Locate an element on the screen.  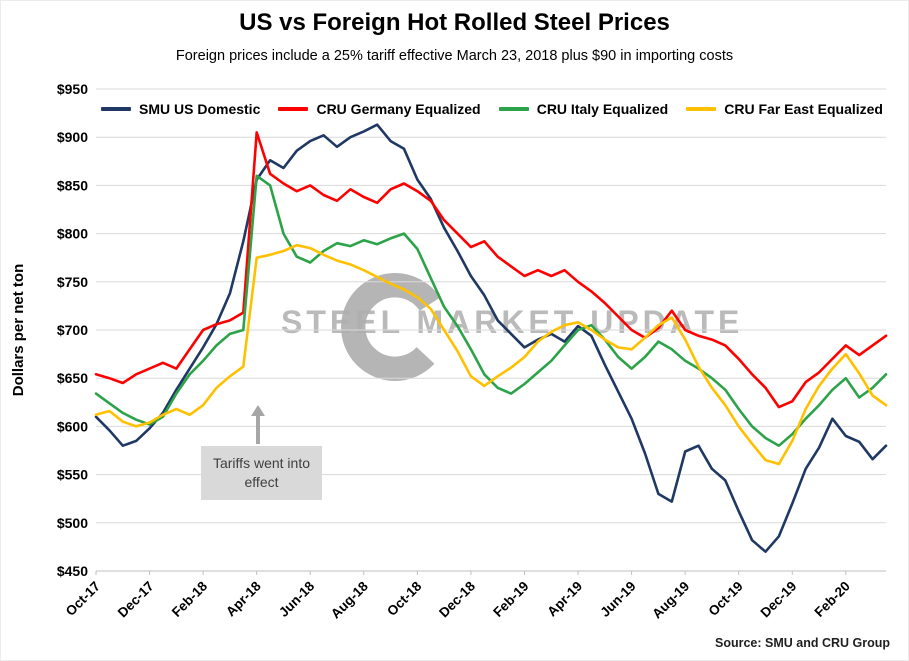
y-tick-label: $550 is located at coordinates (72, 475).